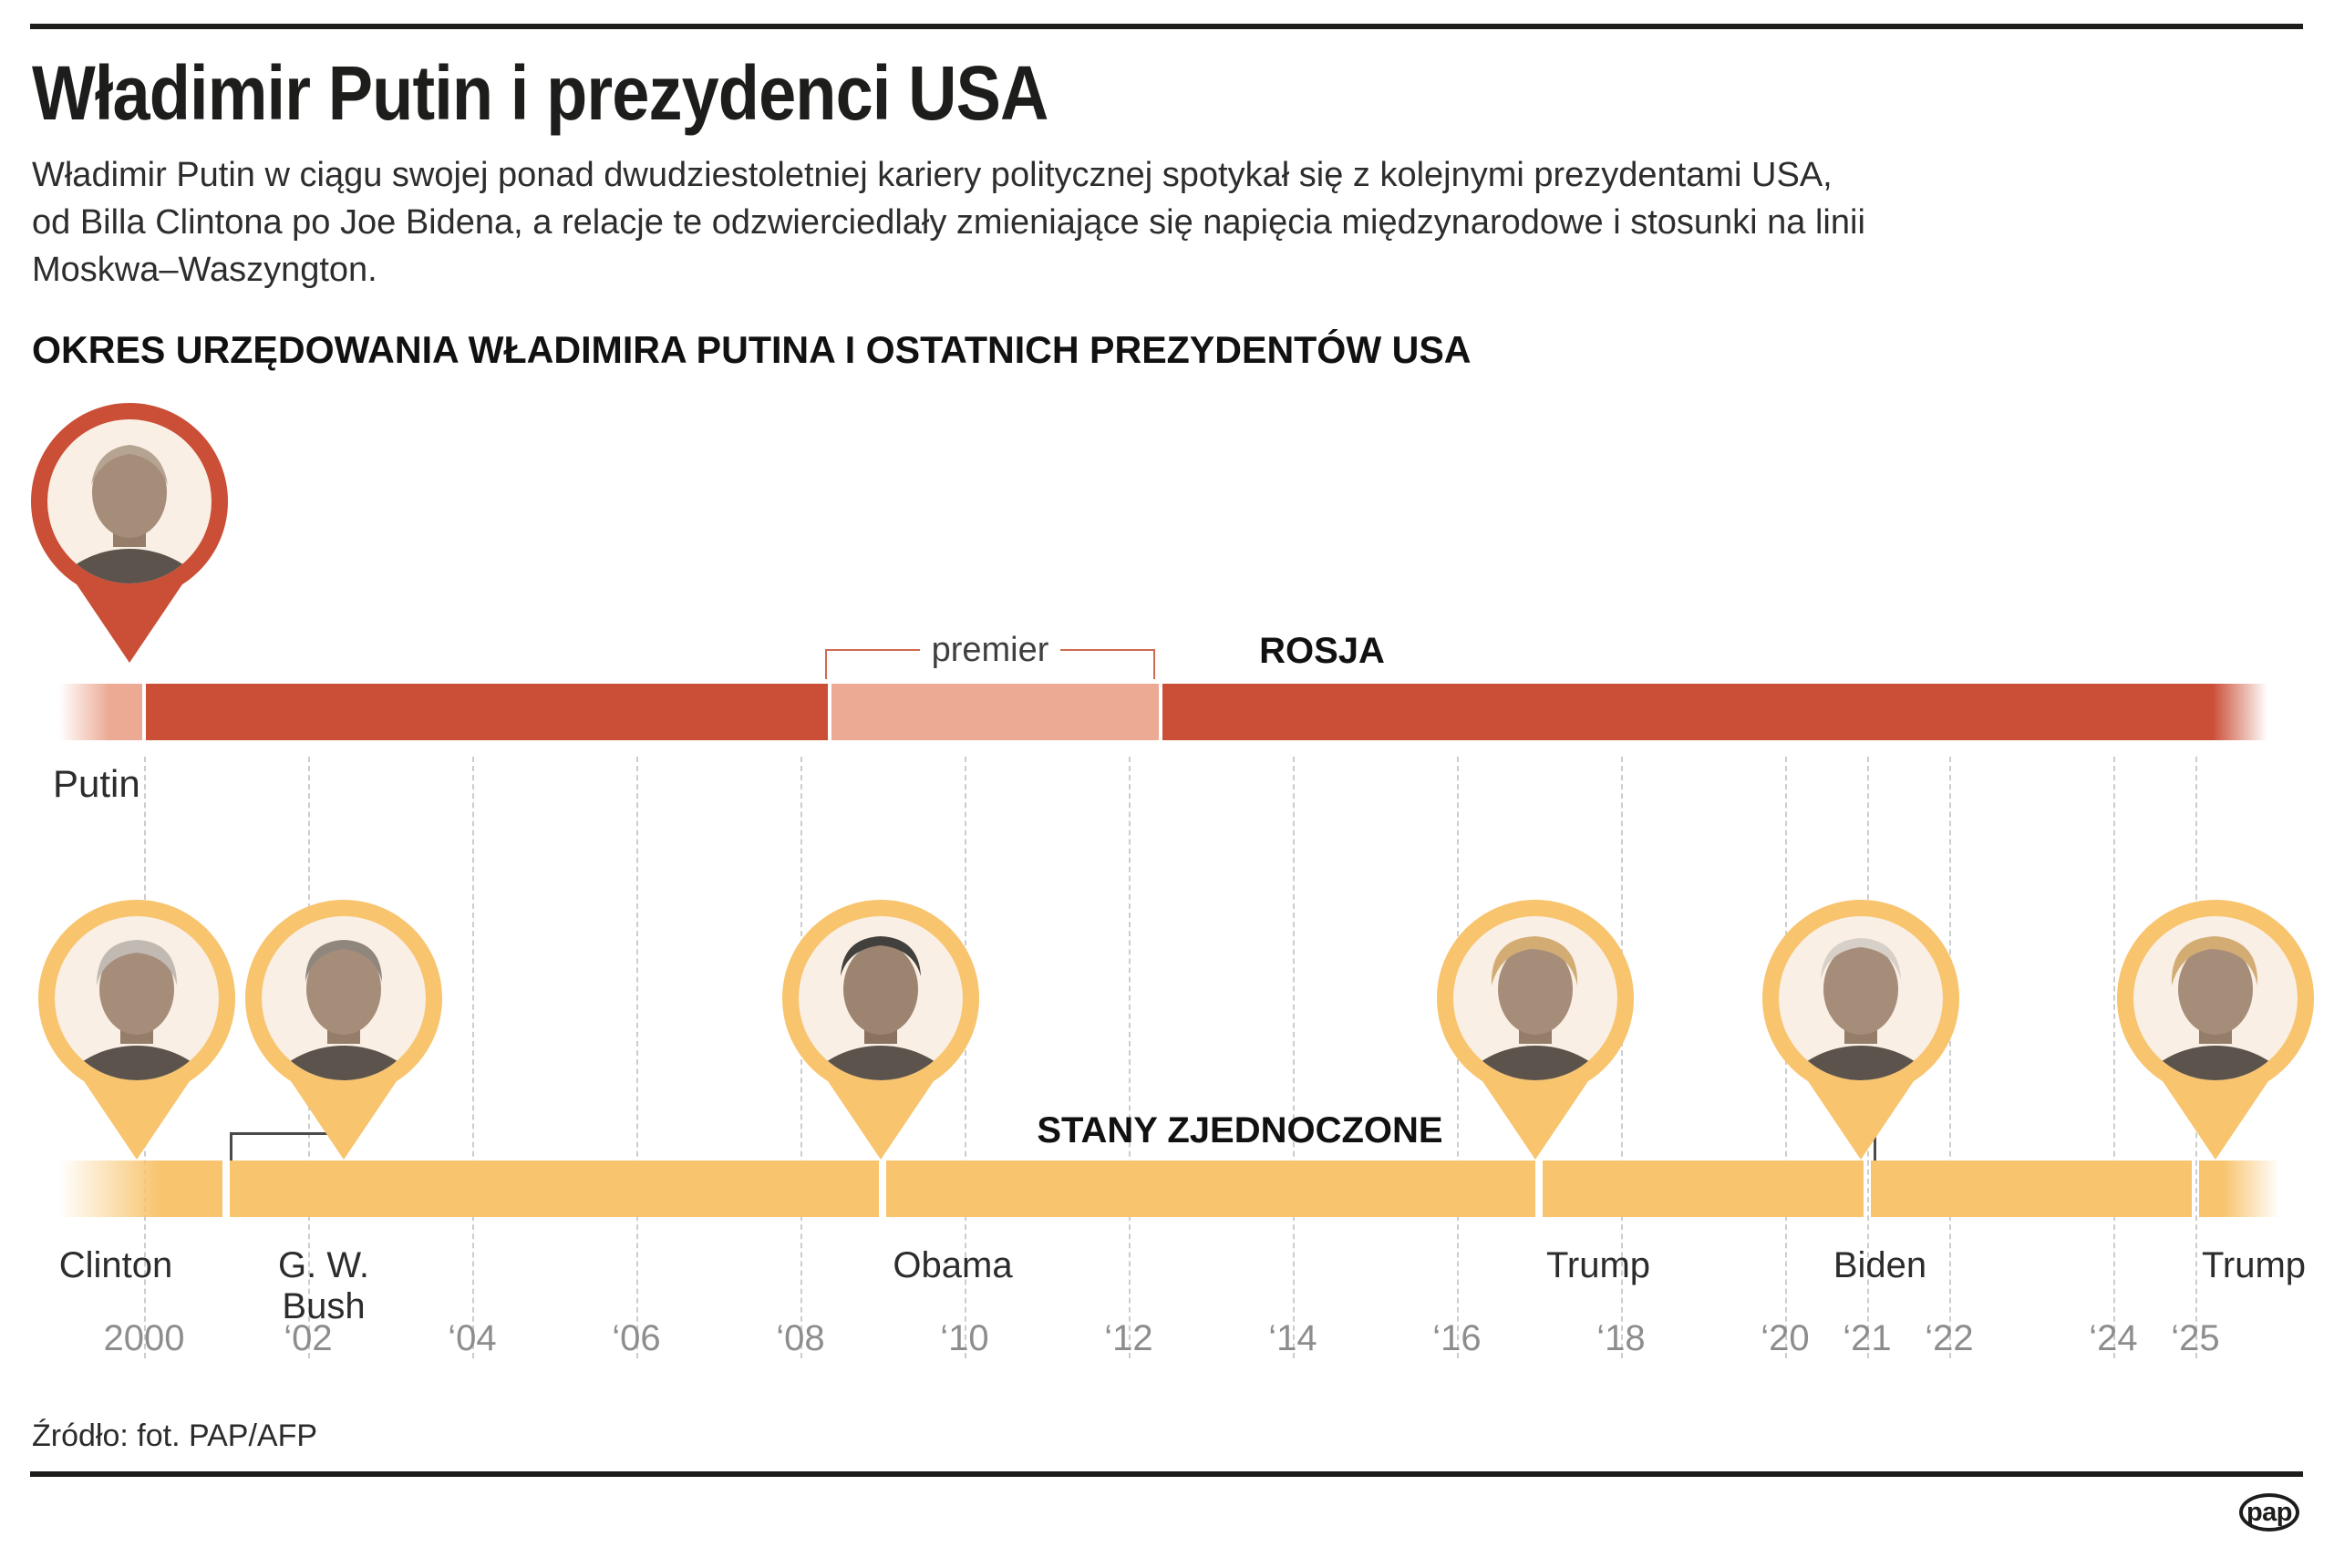 Image resolution: width=2334 pixels, height=1568 pixels. Describe the element at coordinates (555, 1189) in the screenshot. I see `usa-segment-bush` at that location.